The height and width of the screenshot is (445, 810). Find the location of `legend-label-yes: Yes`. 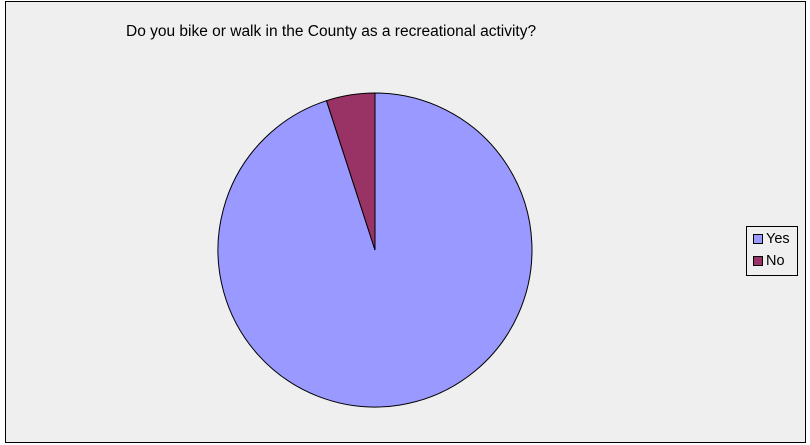

legend-label-yes: Yes is located at coordinates (778, 239).